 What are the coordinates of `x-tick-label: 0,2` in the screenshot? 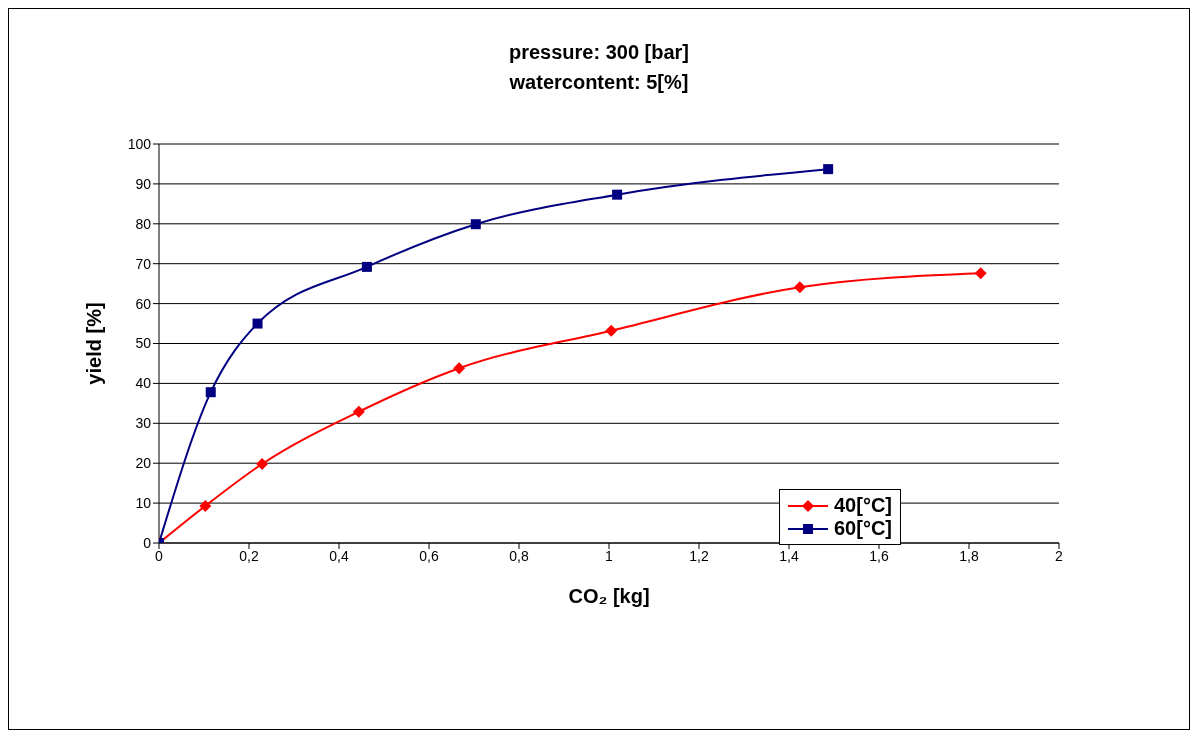 It's located at (249, 555).